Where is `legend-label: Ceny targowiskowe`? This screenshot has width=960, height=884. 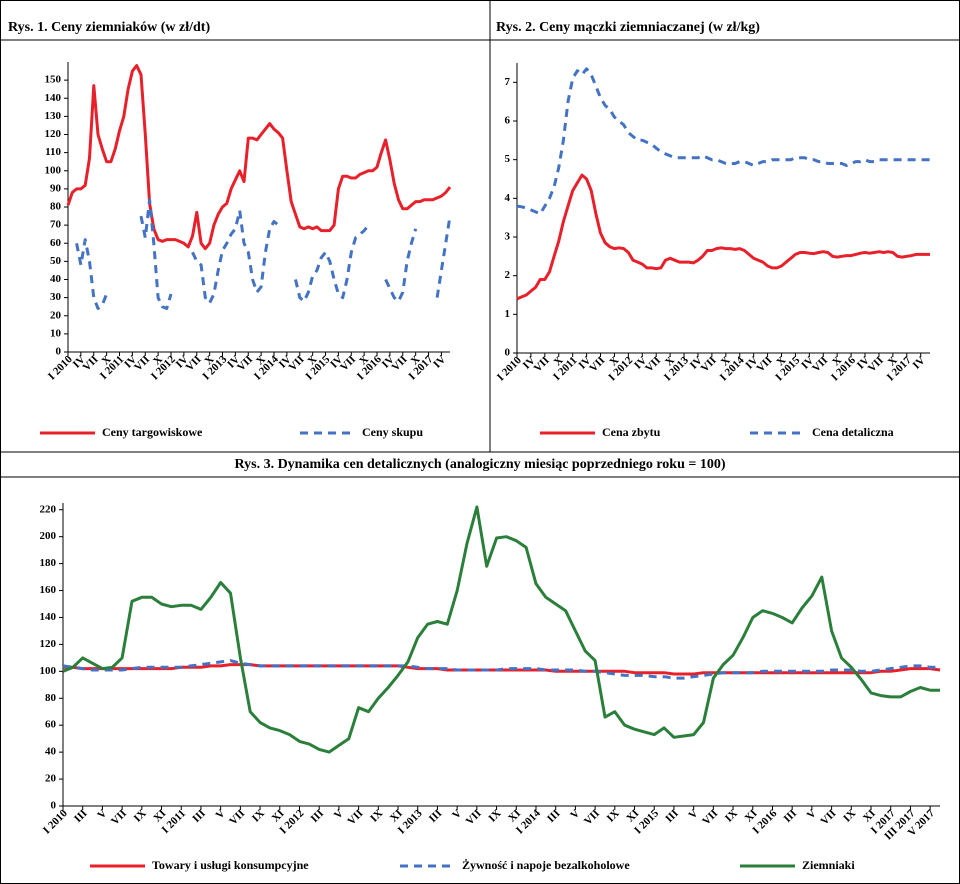
legend-label: Ceny targowiskowe is located at coordinates (152, 432).